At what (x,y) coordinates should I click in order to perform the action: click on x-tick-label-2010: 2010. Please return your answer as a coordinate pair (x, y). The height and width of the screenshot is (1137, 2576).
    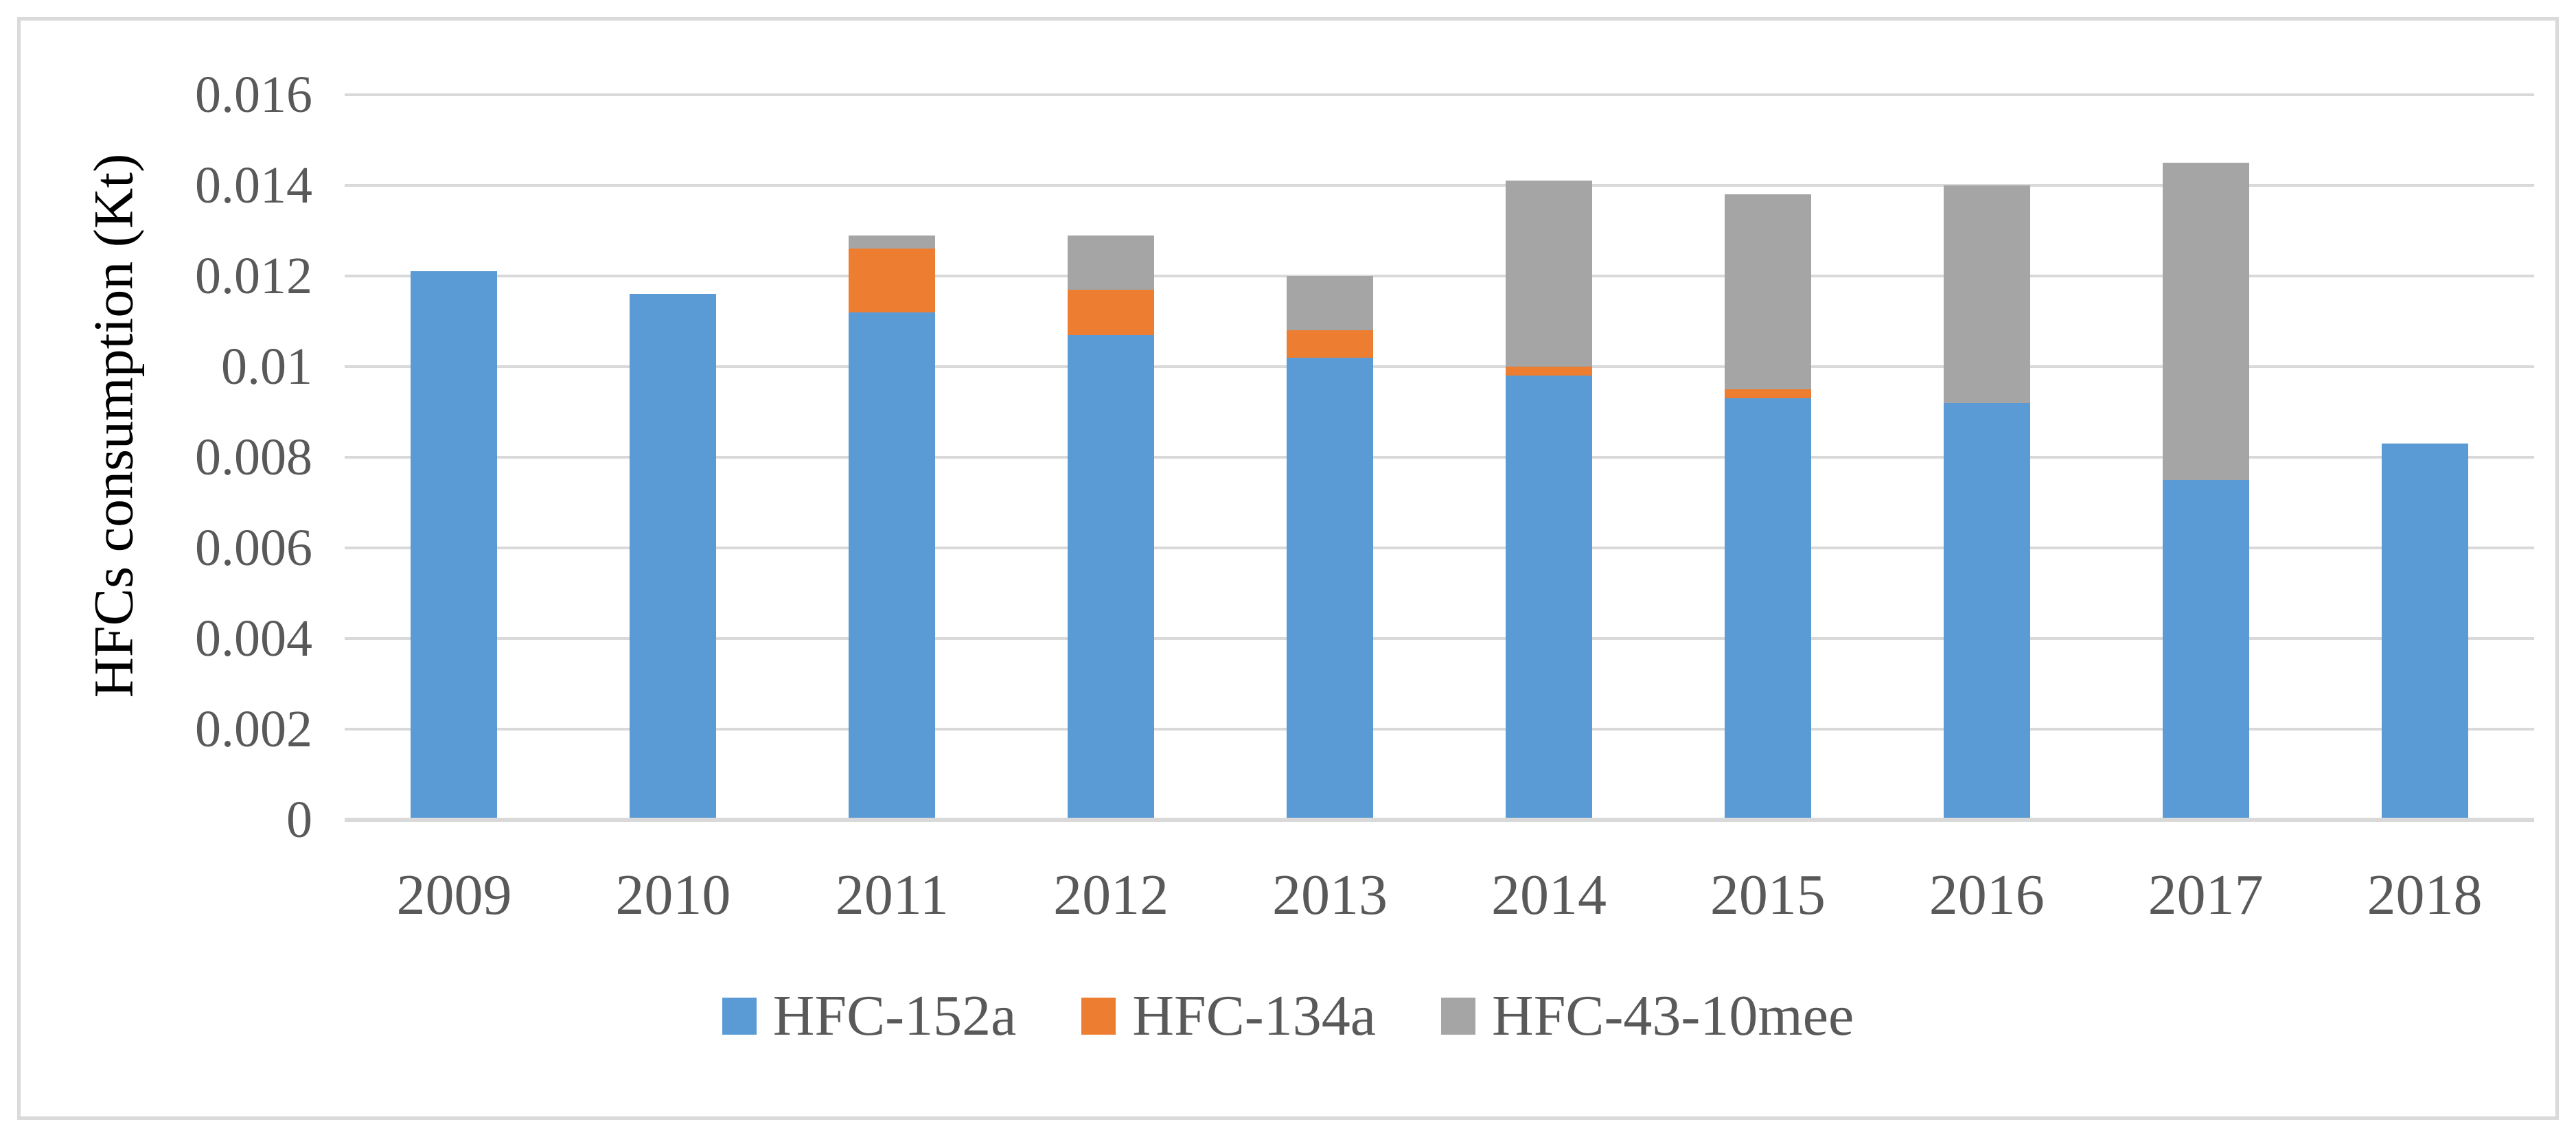
    Looking at the image, I should click on (673, 895).